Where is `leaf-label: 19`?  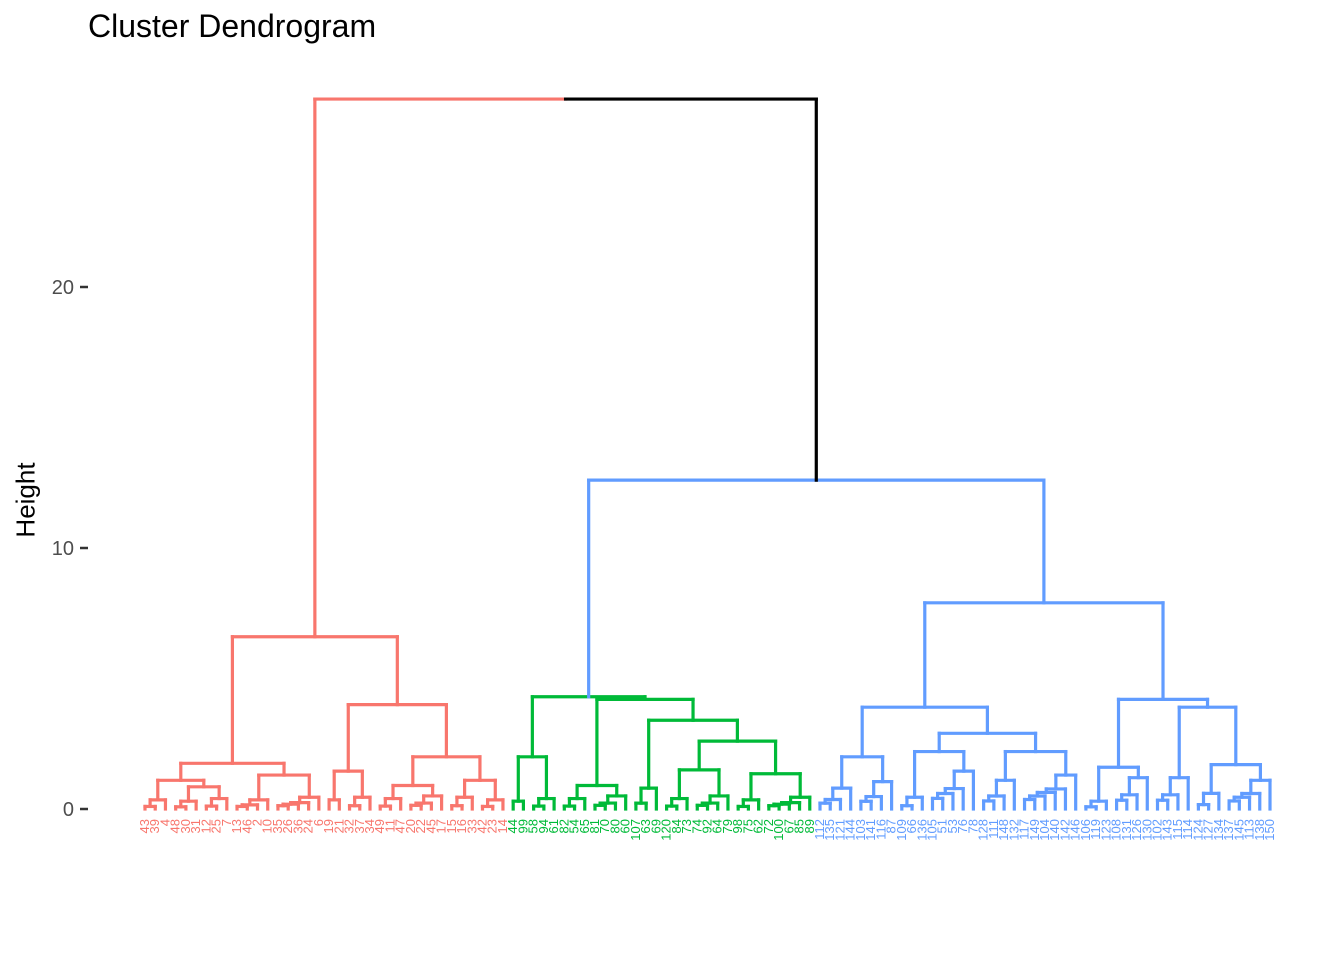
leaf-label: 19 is located at coordinates (328, 826).